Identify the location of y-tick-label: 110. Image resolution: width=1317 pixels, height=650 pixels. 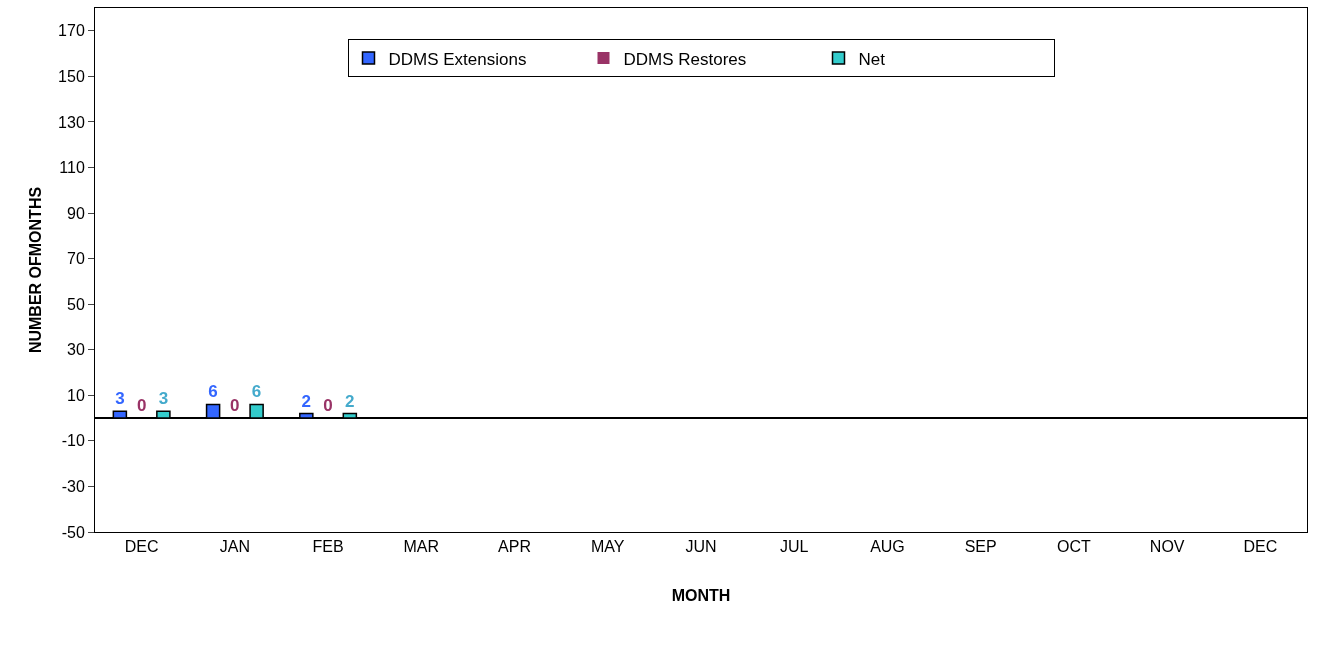
(72, 168).